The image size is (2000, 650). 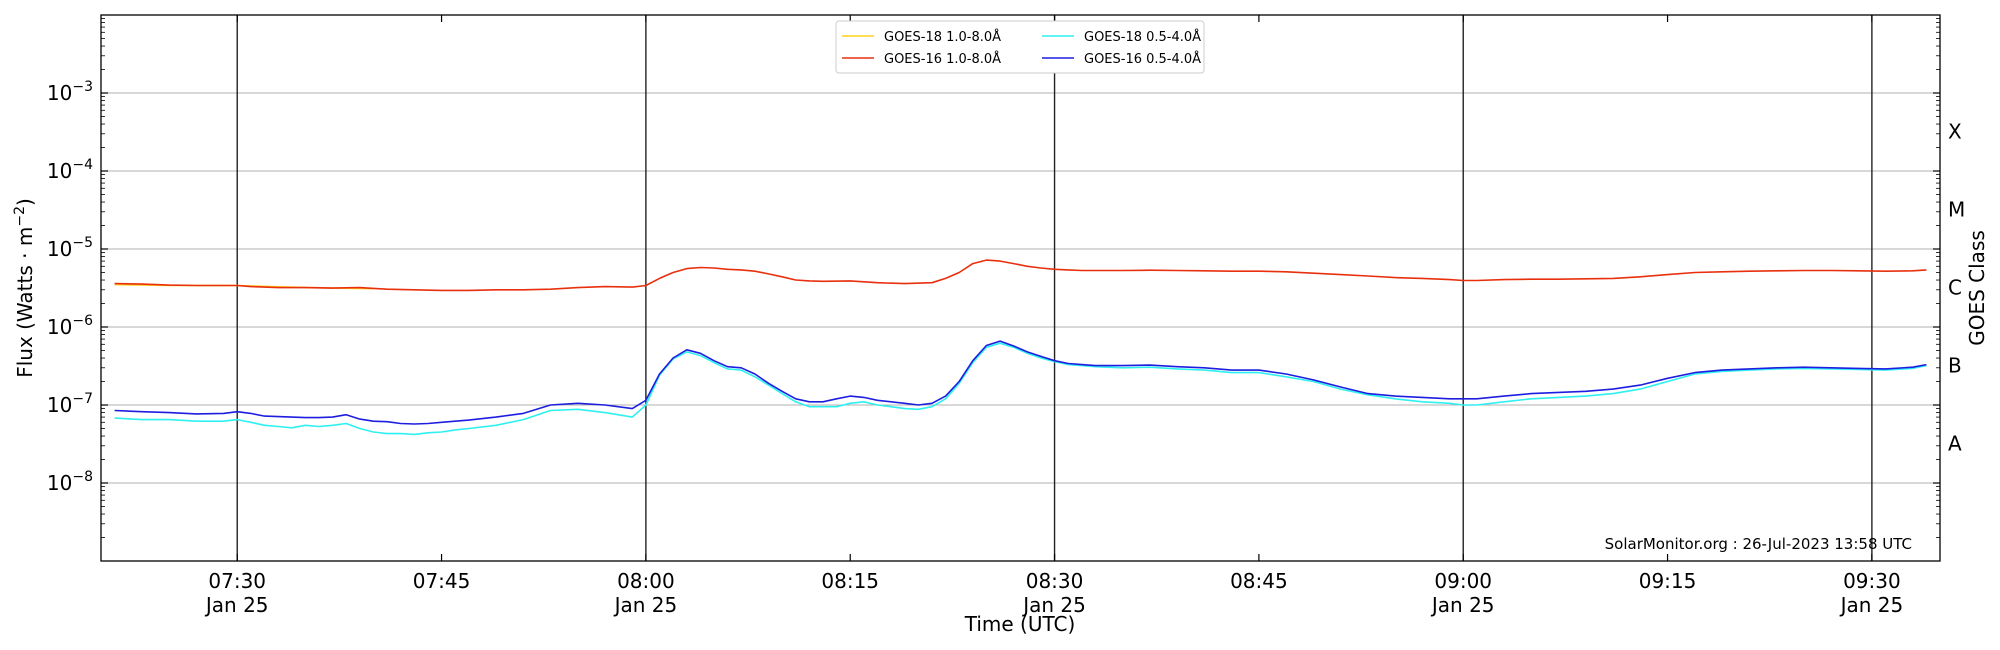 What do you see at coordinates (1259, 581) in the screenshot?
I see `x-tick-label: 08:45` at bounding box center [1259, 581].